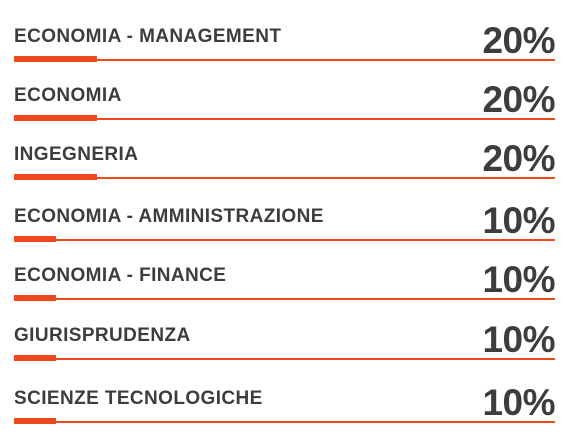 This screenshot has width=569, height=446. Describe the element at coordinates (76, 154) in the screenshot. I see `item-label: INGEGNERIA` at that location.